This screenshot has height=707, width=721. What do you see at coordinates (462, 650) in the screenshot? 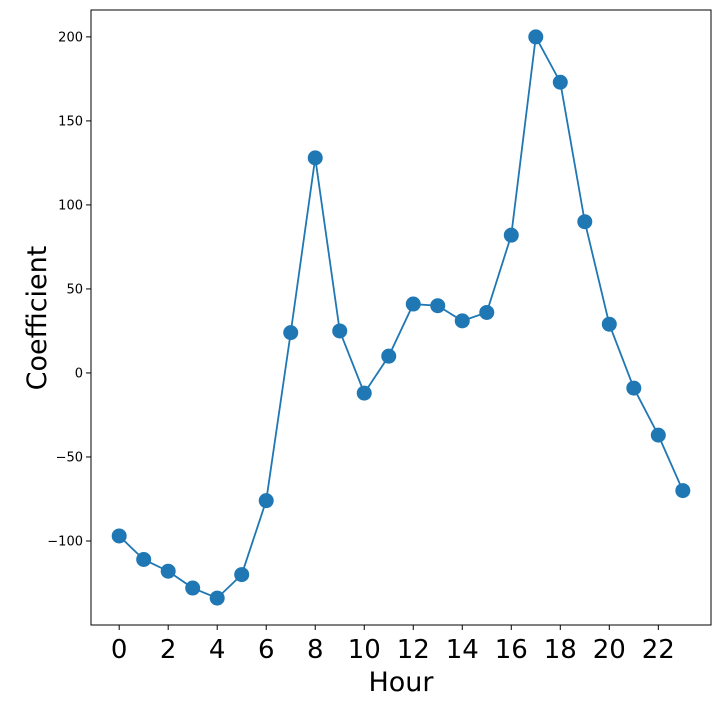
I see `x-tick-label: 14` at bounding box center [462, 650].